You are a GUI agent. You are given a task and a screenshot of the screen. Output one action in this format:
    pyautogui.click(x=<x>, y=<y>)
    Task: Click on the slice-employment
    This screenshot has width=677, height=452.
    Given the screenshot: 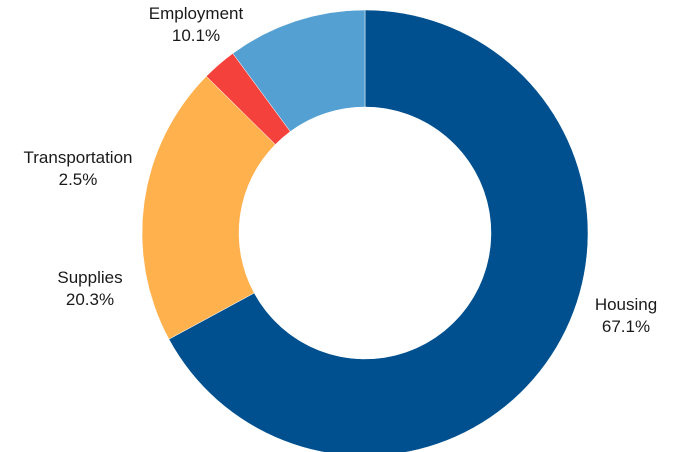 What is the action you would take?
    pyautogui.click(x=299, y=70)
    